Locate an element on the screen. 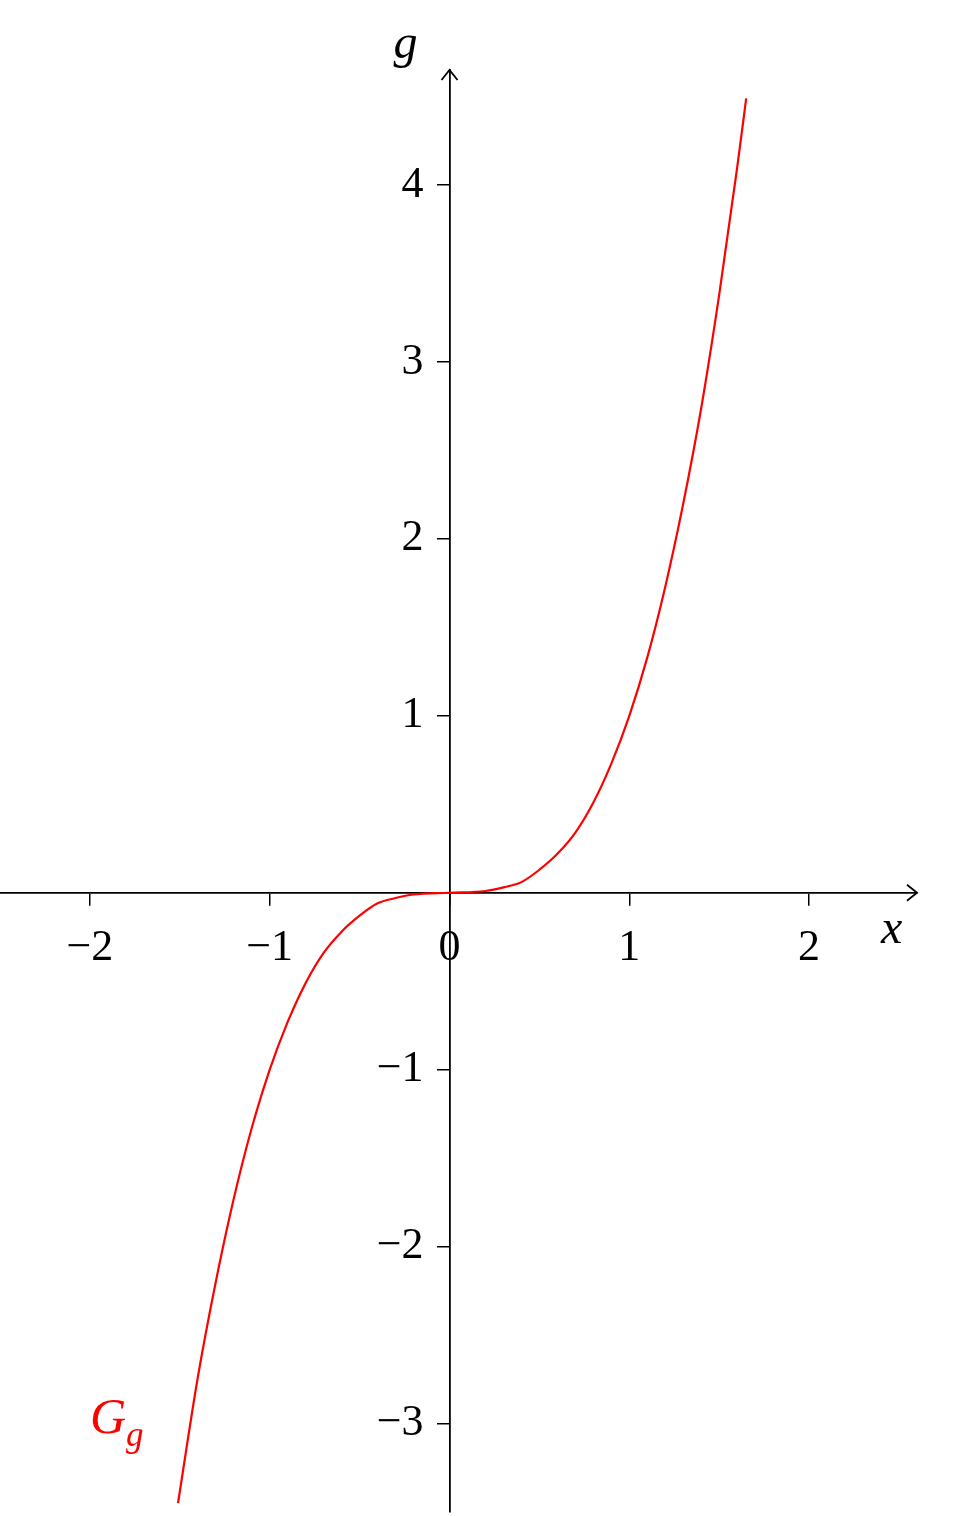 This screenshot has height=1516, width=963. y-tick-label: 3 is located at coordinates (412, 359).